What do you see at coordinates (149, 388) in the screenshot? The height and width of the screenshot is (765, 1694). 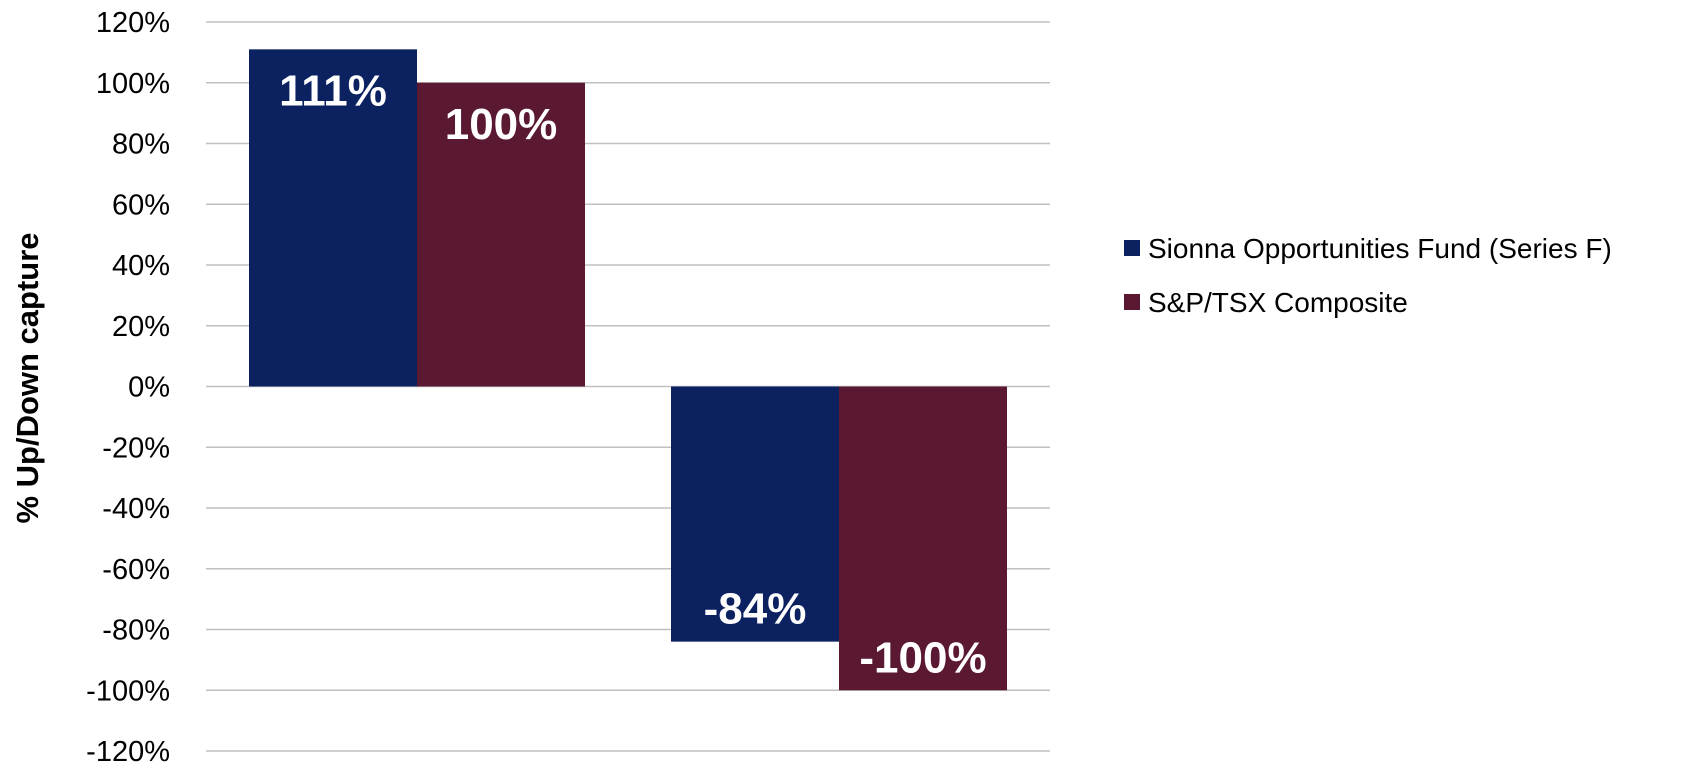 I see `y-tick-label: 0%` at bounding box center [149, 388].